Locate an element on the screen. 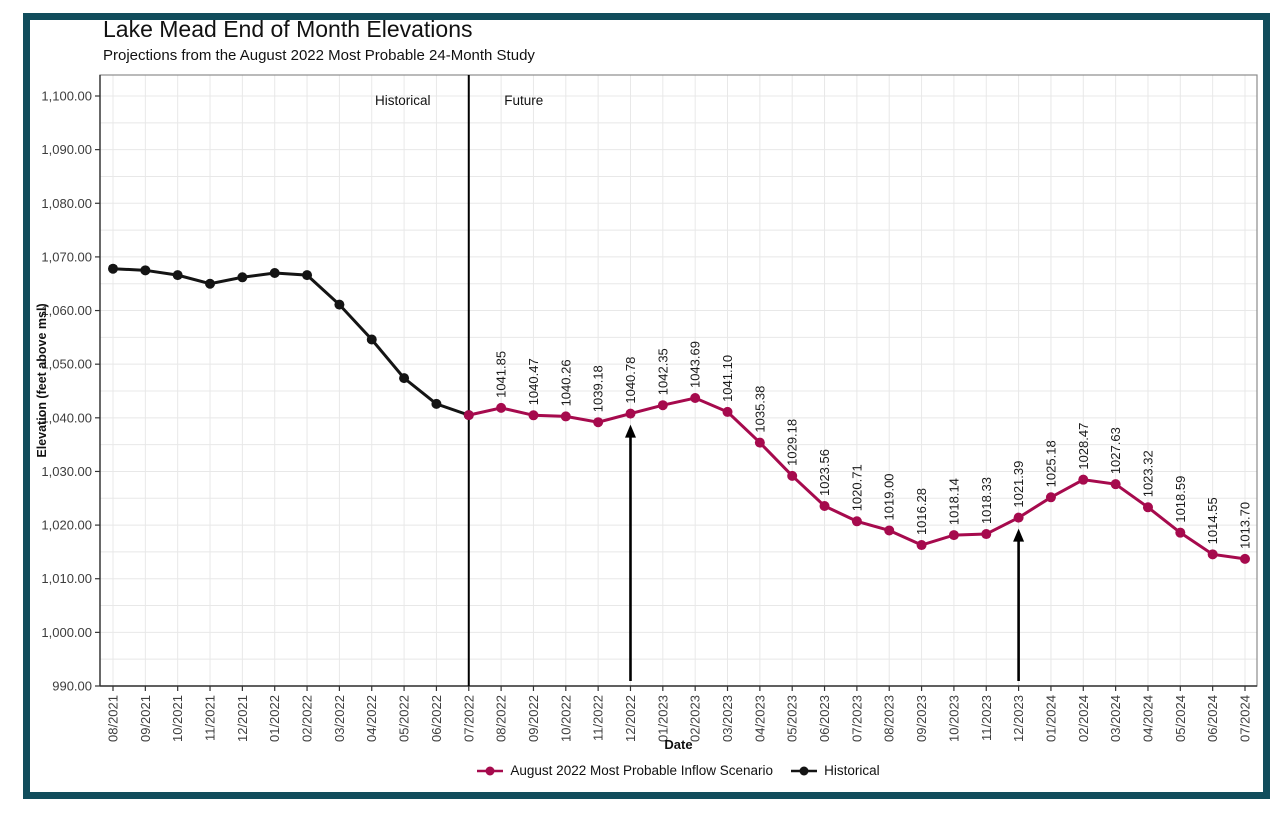 The image size is (1283, 813). y-tick-label: 1,000.00 is located at coordinates (66, 632).